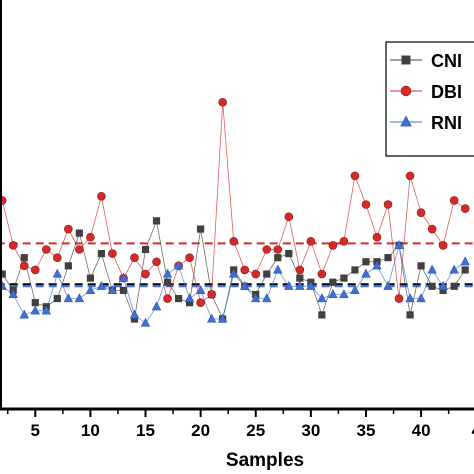  I want to click on cni-legend-marker, so click(406, 60).